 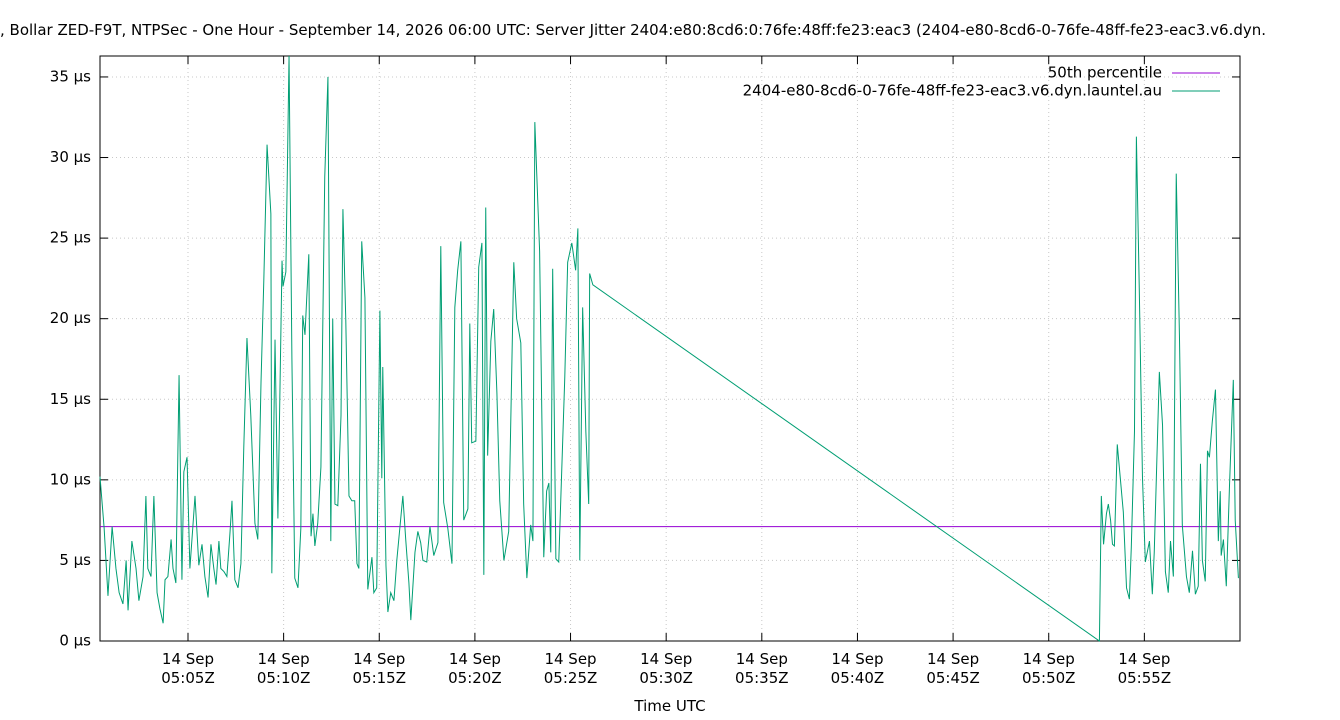 What do you see at coordinates (70, 238) in the screenshot?
I see `y-tick-label: 25 µs` at bounding box center [70, 238].